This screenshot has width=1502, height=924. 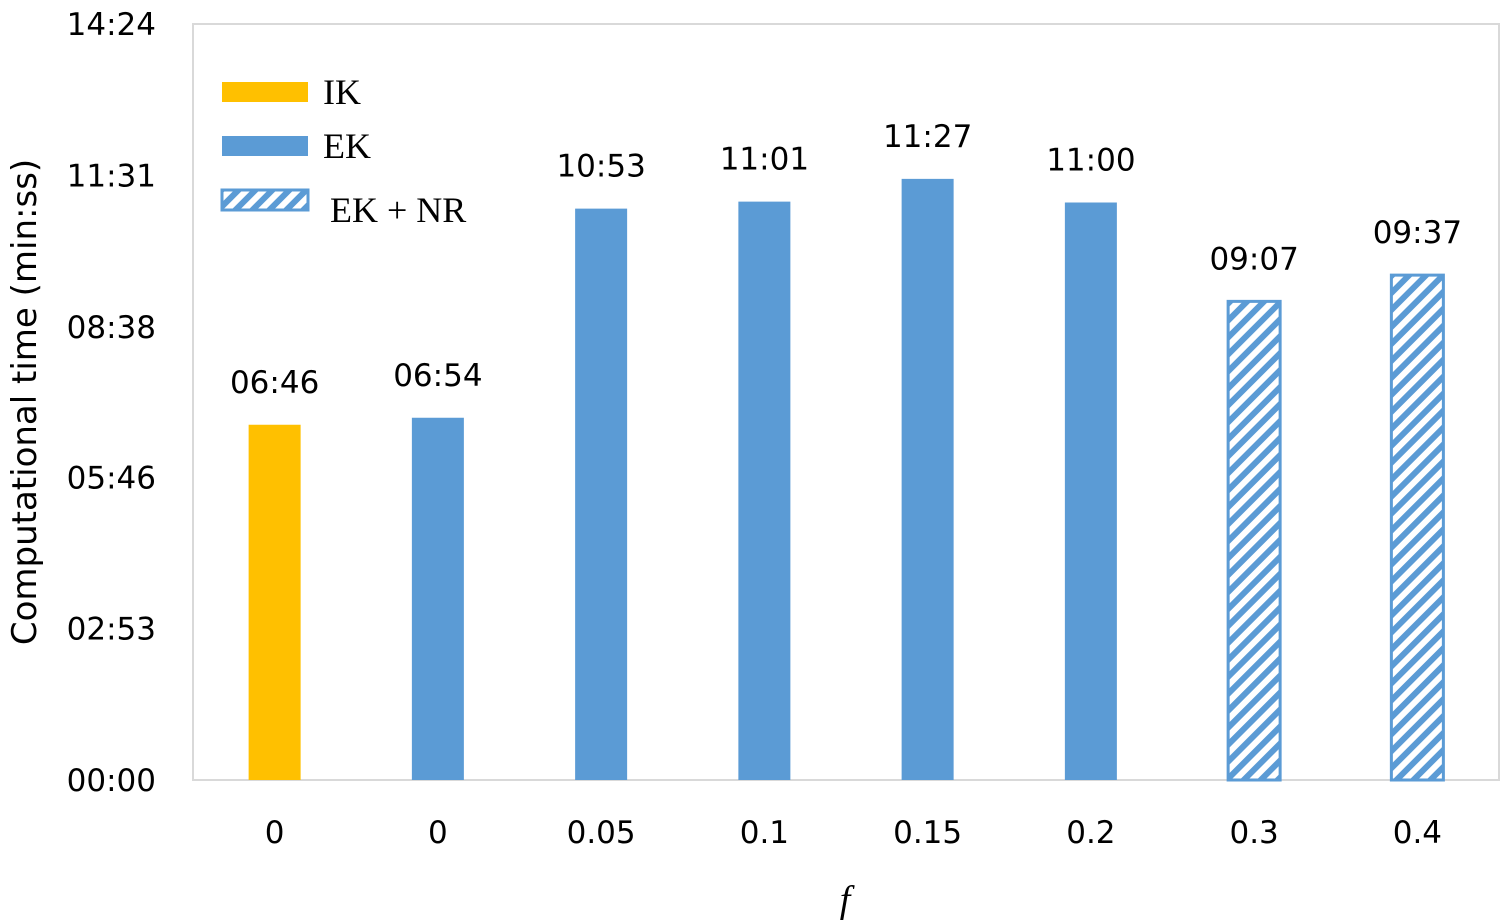 What do you see at coordinates (1417, 233) in the screenshot?
I see `data-label: 09:37` at bounding box center [1417, 233].